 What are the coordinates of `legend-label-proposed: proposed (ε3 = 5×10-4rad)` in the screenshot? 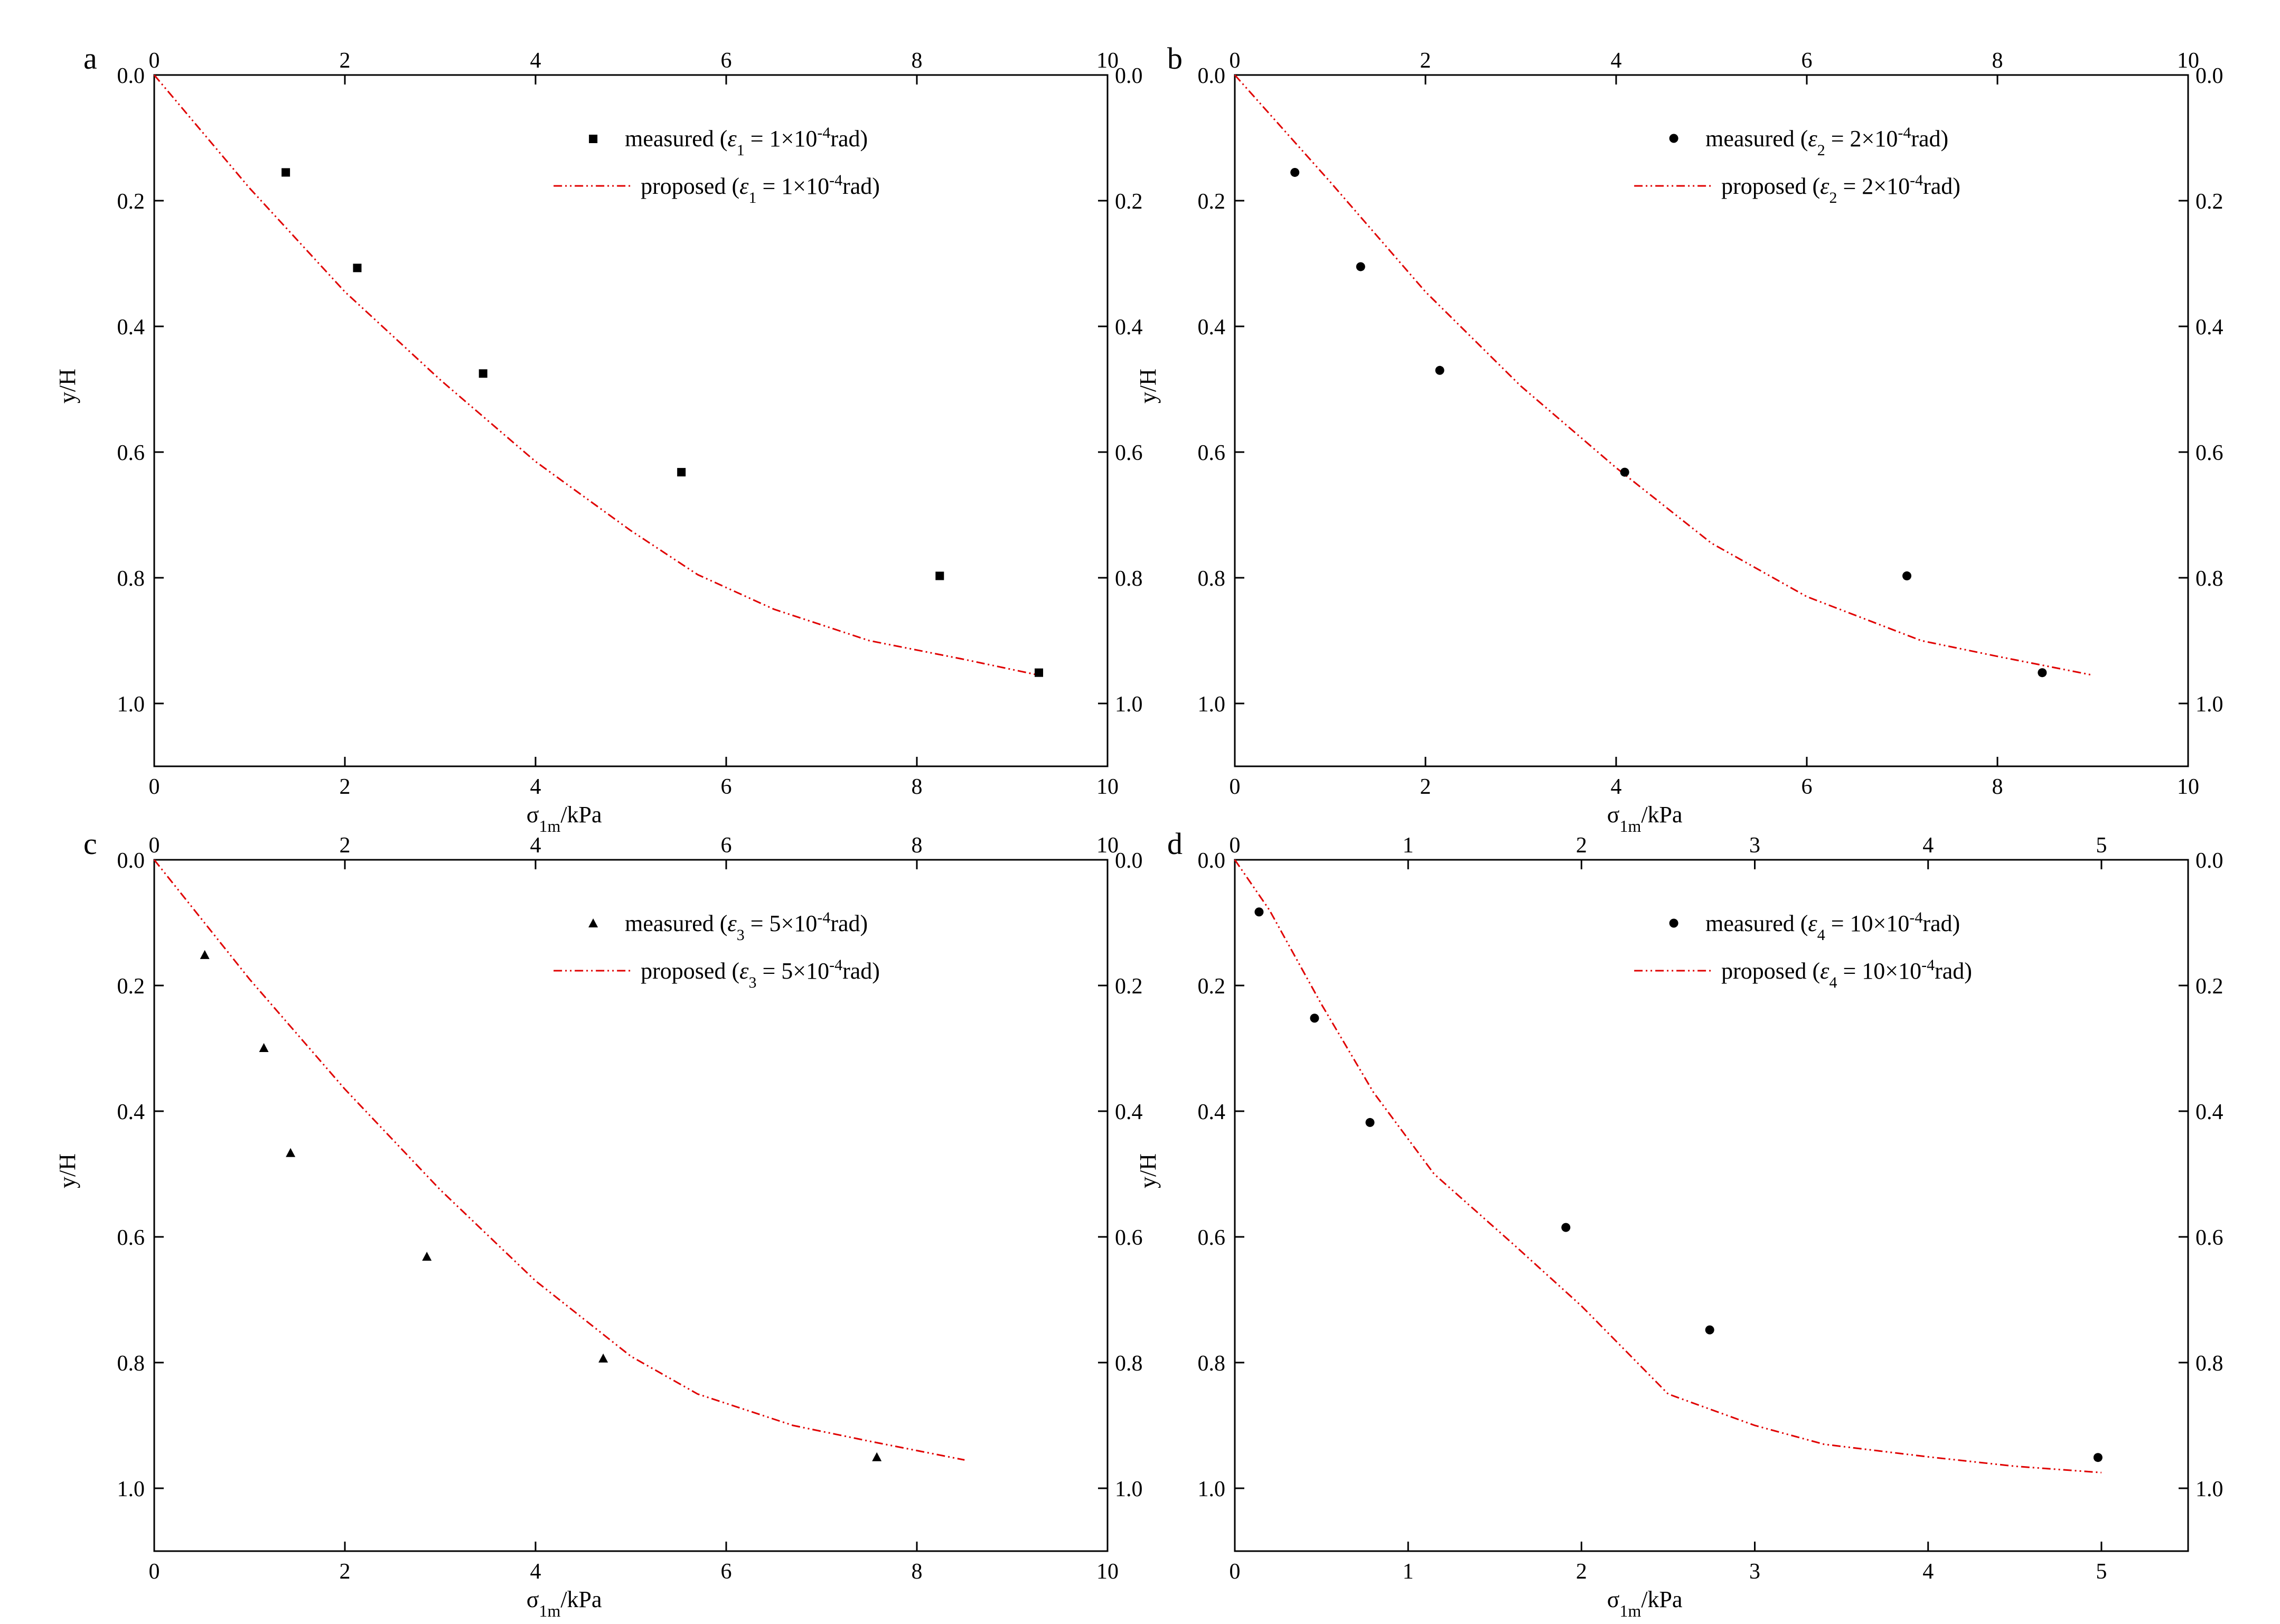 It's located at (760, 973).